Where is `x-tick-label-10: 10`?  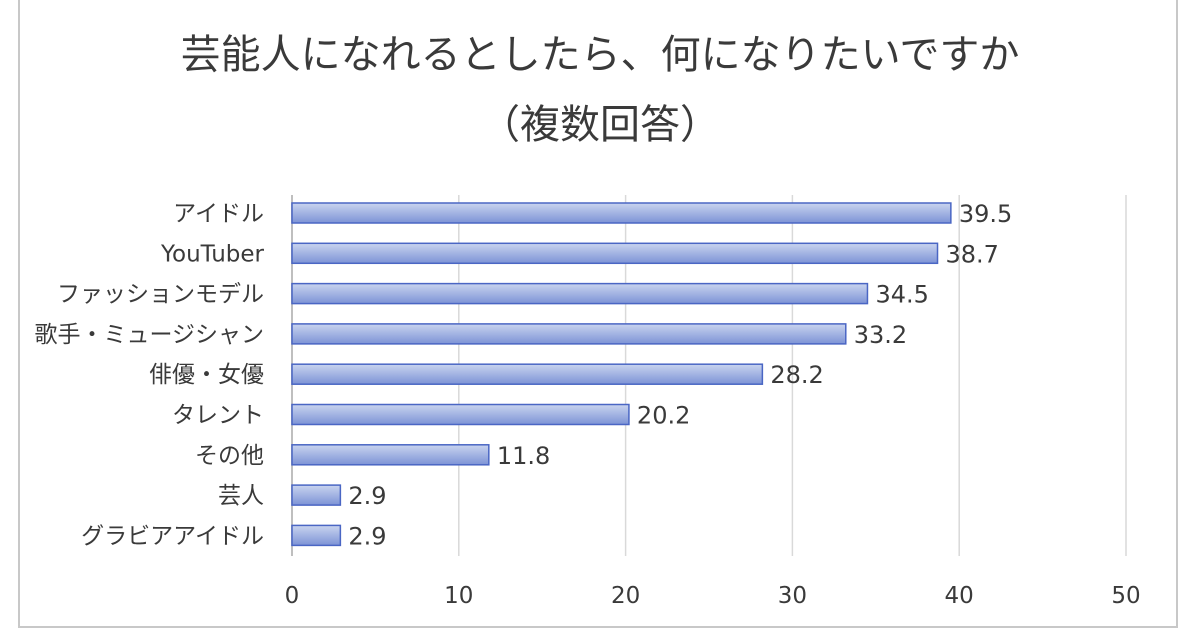
x-tick-label-10: 10 is located at coordinates (458, 596).